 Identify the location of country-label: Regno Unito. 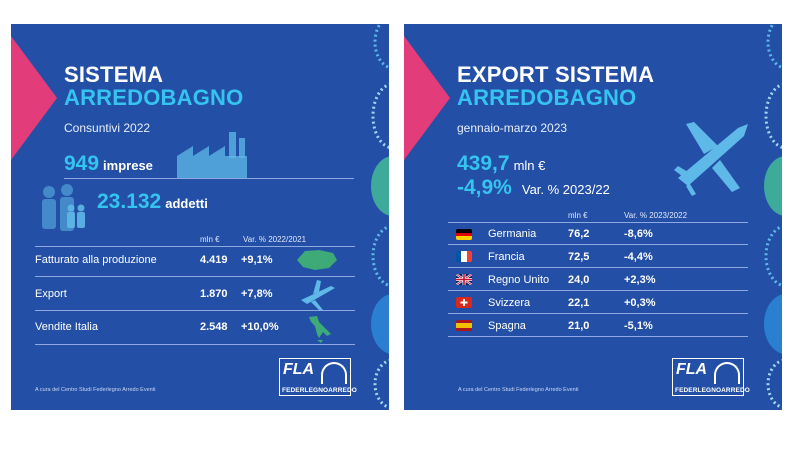
(519, 280).